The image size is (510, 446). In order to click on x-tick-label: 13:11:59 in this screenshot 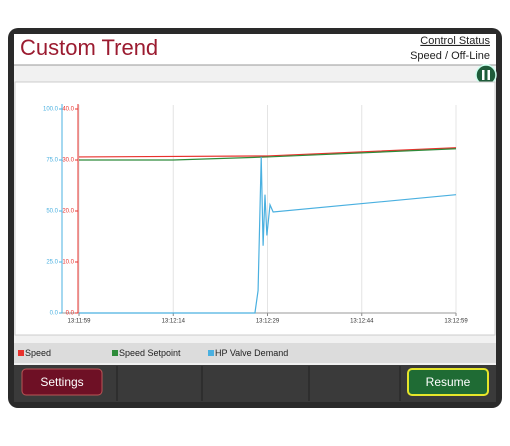, I will do `click(80, 322)`.